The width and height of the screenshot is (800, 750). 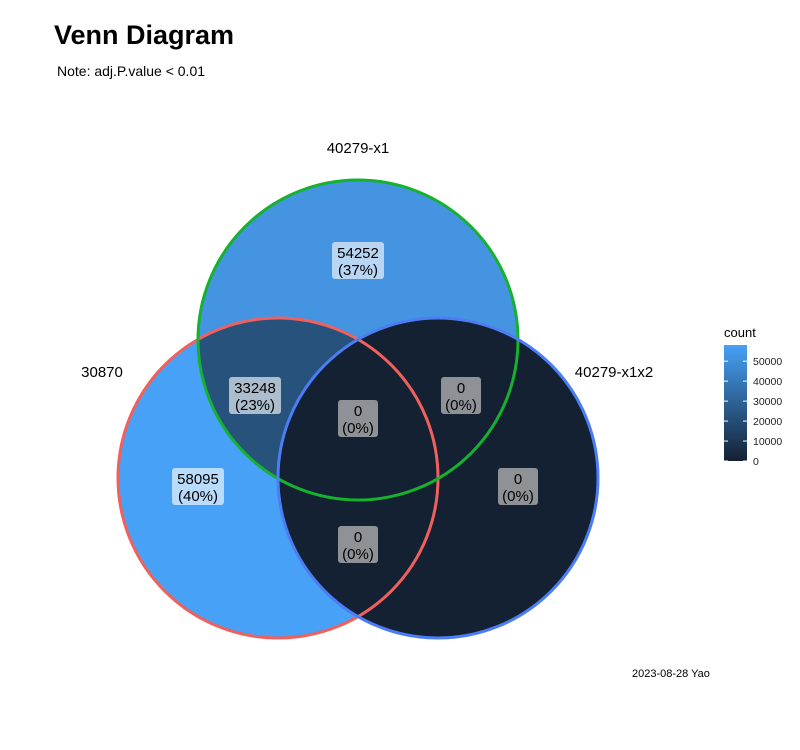 What do you see at coordinates (144, 35) in the screenshot?
I see `chart-title: Venn Diagram` at bounding box center [144, 35].